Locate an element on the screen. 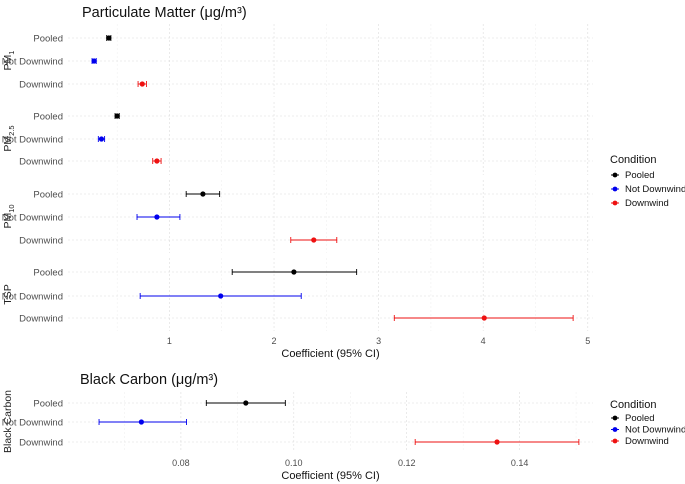 The height and width of the screenshot is (484, 685). panel-tsp: TSP Pooled Not Downwind Downwind is located at coordinates (297, 294).